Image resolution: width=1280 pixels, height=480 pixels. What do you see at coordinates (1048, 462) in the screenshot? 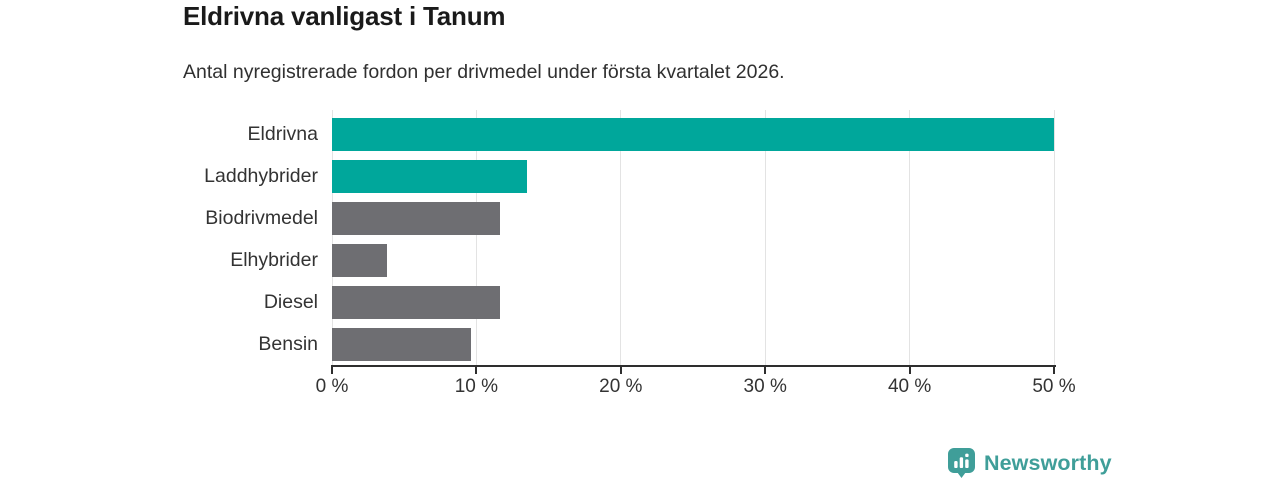
I see `newsworthy-logo-text: Newsworthy` at bounding box center [1048, 462].